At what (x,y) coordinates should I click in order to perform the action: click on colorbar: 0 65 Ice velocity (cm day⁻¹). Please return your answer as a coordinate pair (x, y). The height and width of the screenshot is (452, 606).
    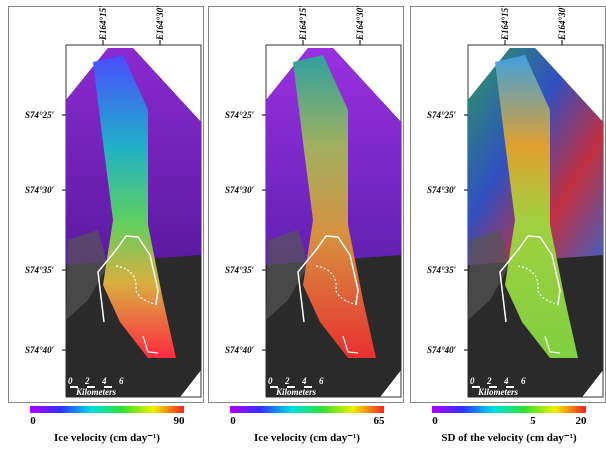
    Looking at the image, I should click on (307, 425).